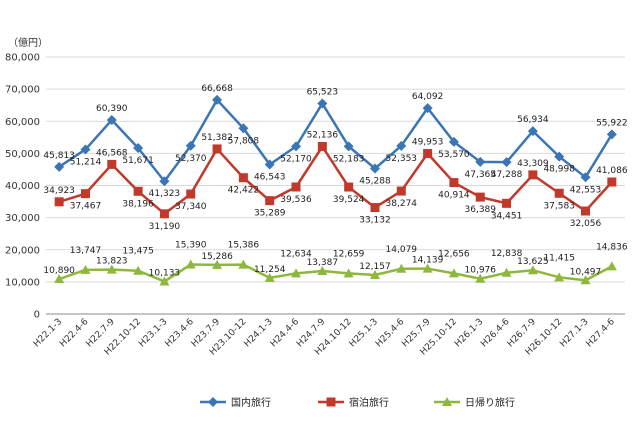 The width and height of the screenshot is (640, 426). Describe the element at coordinates (481, 175) in the screenshot. I see `data-label: 47,365` at that location.